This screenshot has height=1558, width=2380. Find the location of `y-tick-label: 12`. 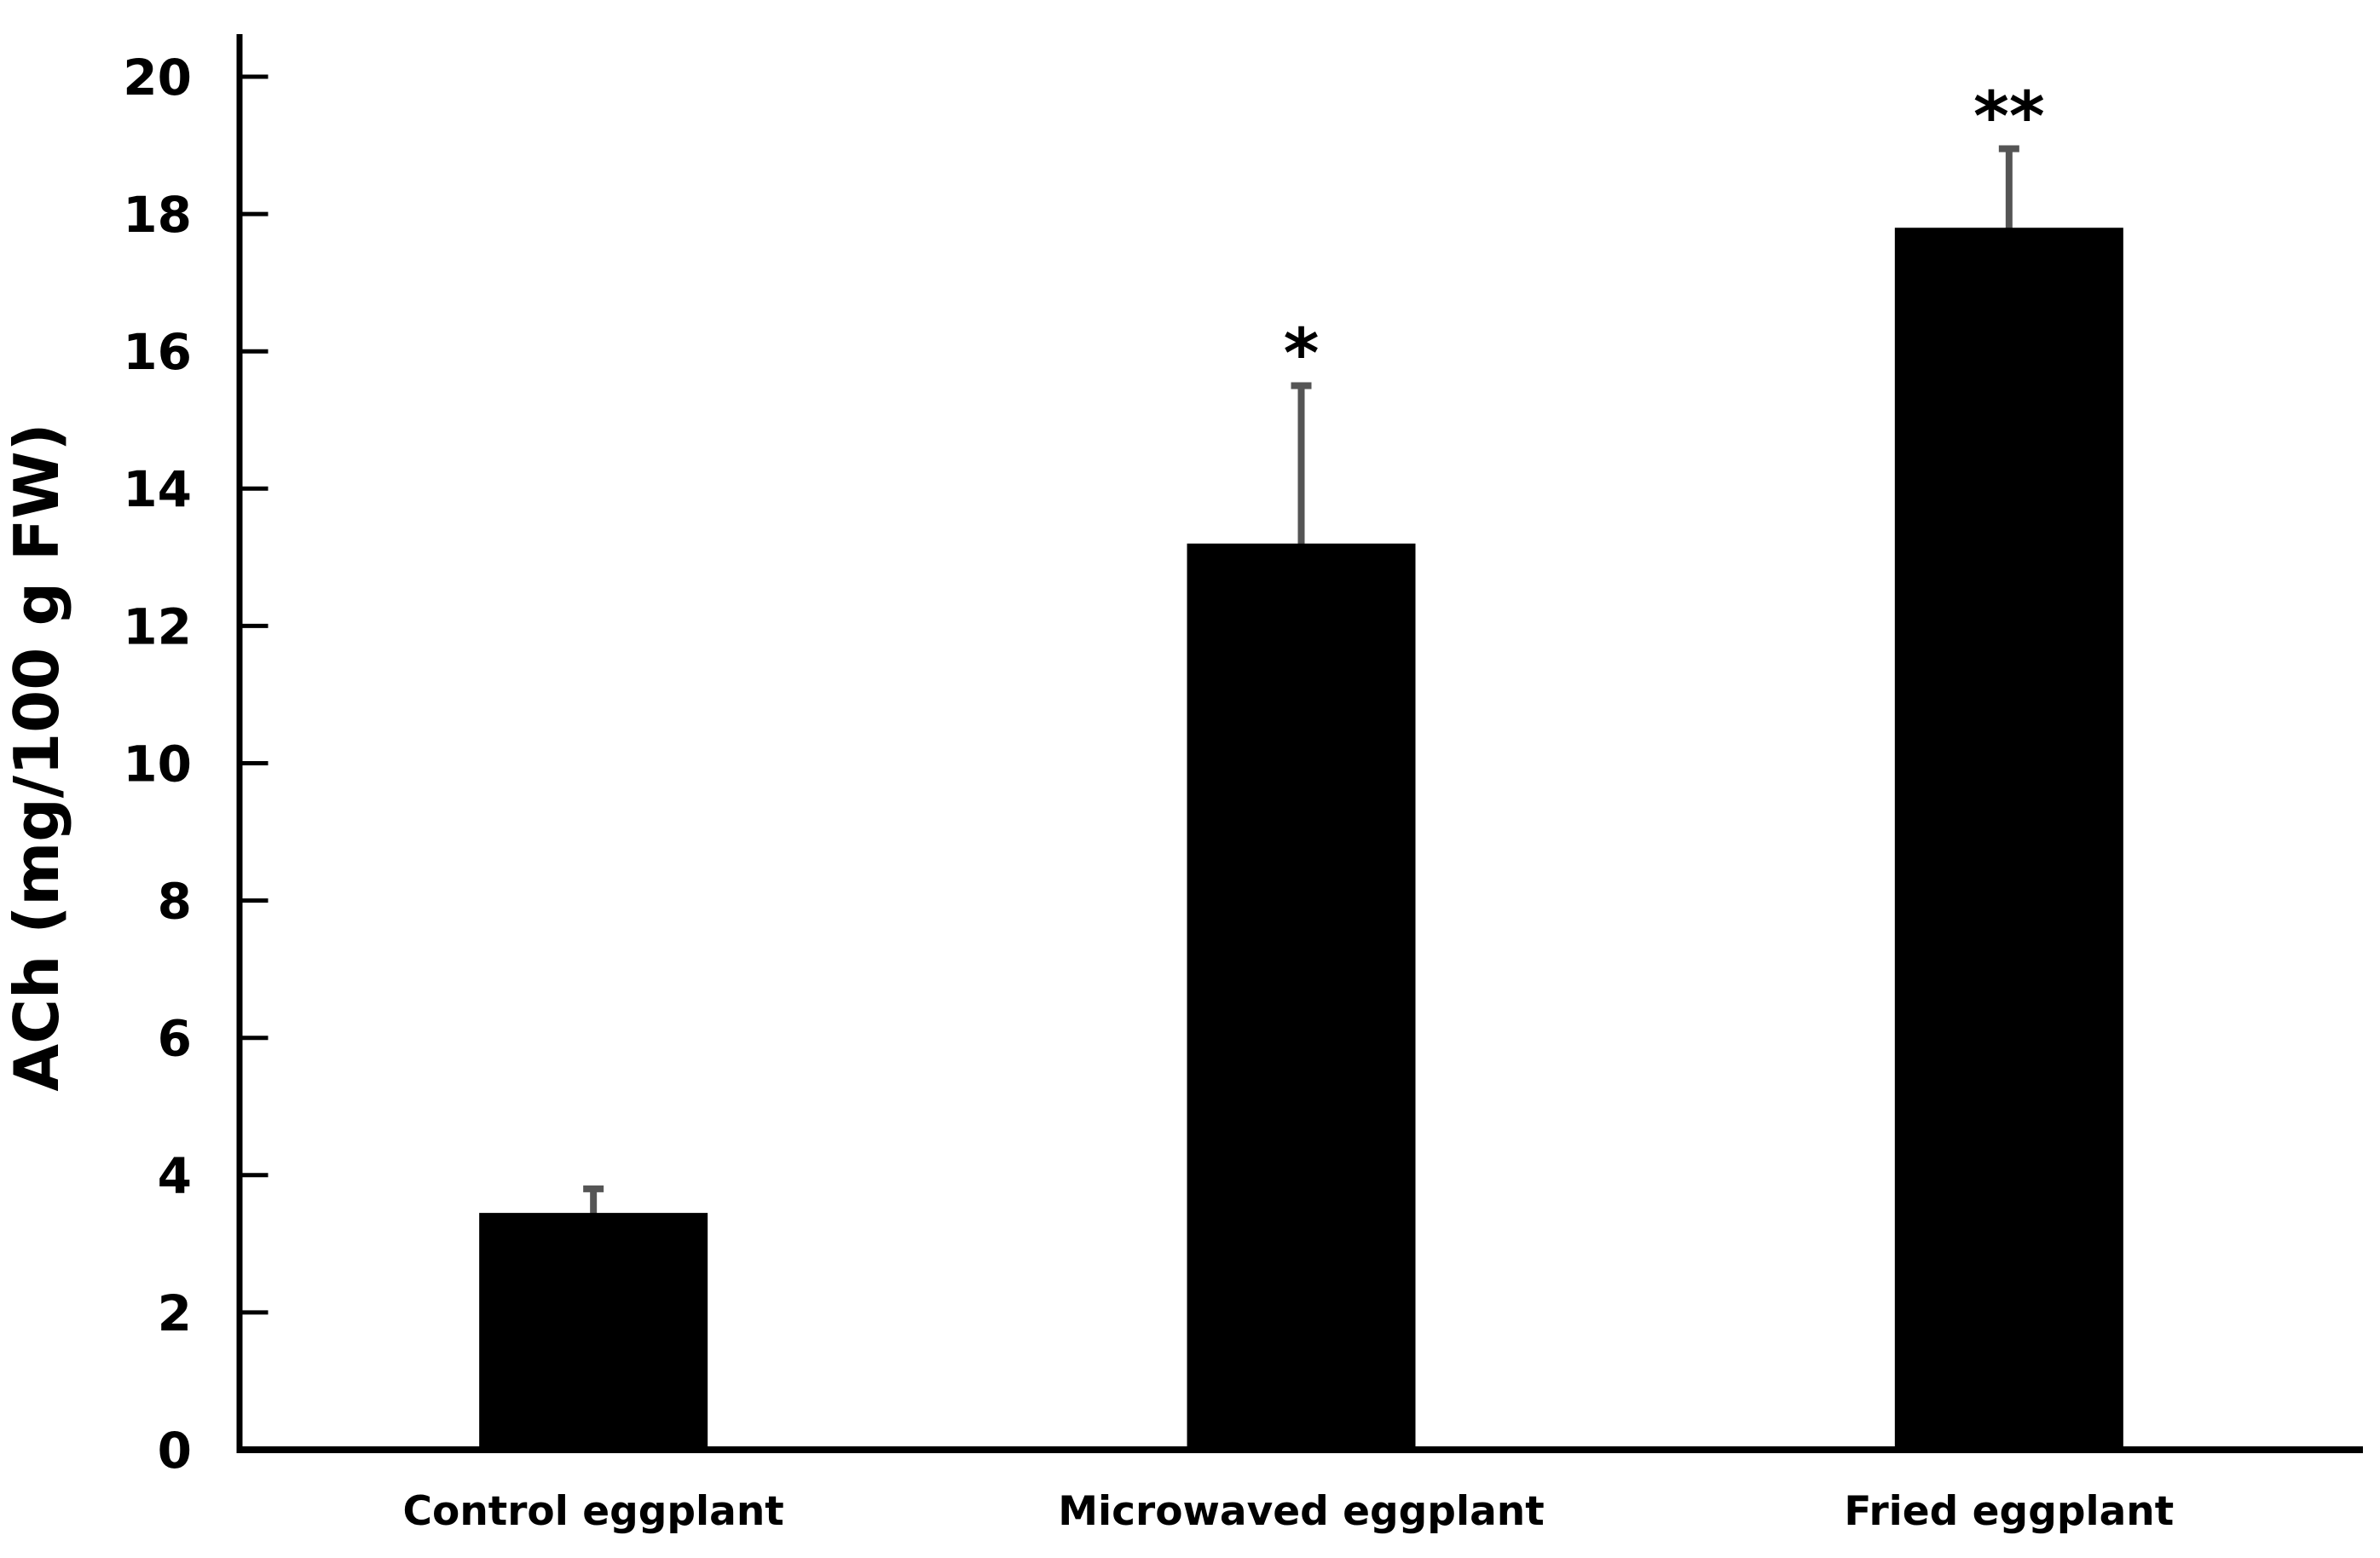

y-tick-label: 12 is located at coordinates (157, 626).